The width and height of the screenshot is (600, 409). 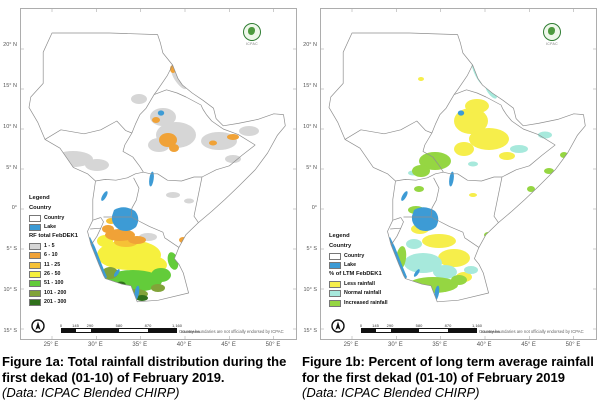 I want to click on legend-class: Less rainfall, so click(x=362, y=285).